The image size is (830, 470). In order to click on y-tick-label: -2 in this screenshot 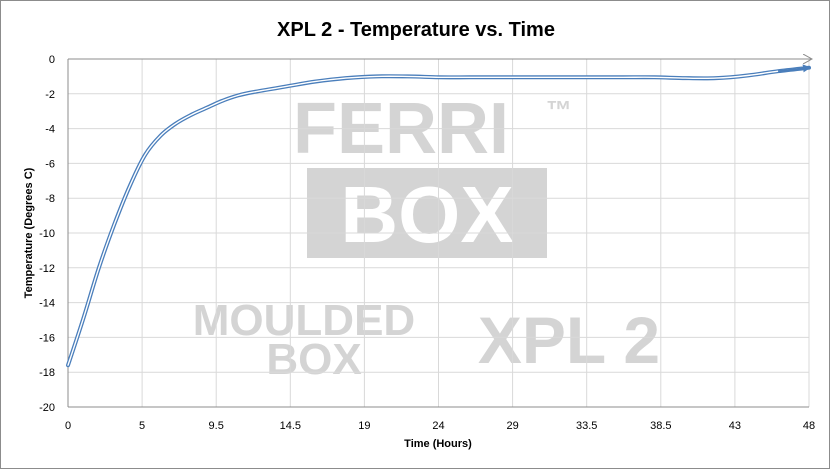, I will do `click(50, 95)`.